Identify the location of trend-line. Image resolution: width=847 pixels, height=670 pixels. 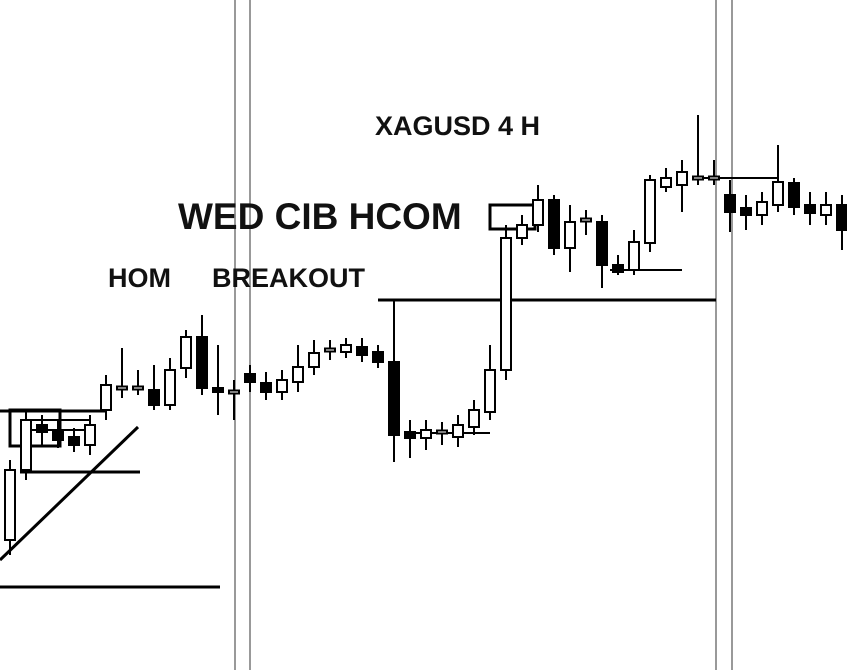
(70, 493).